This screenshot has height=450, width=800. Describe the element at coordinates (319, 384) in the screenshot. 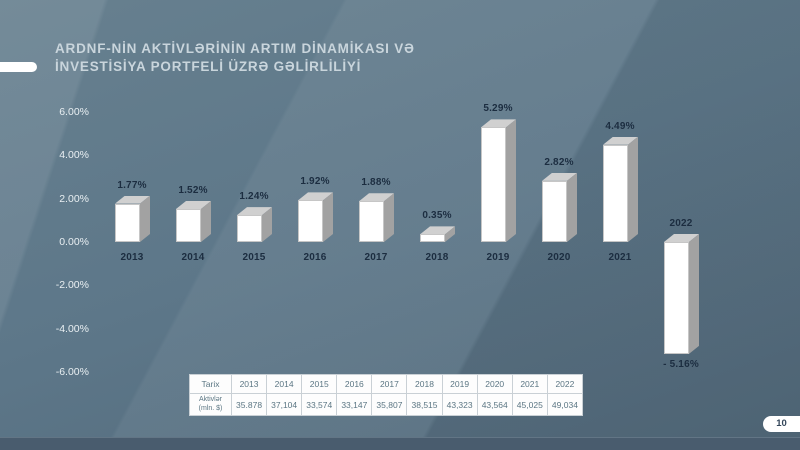

I see `table-header-year: 2015` at that location.